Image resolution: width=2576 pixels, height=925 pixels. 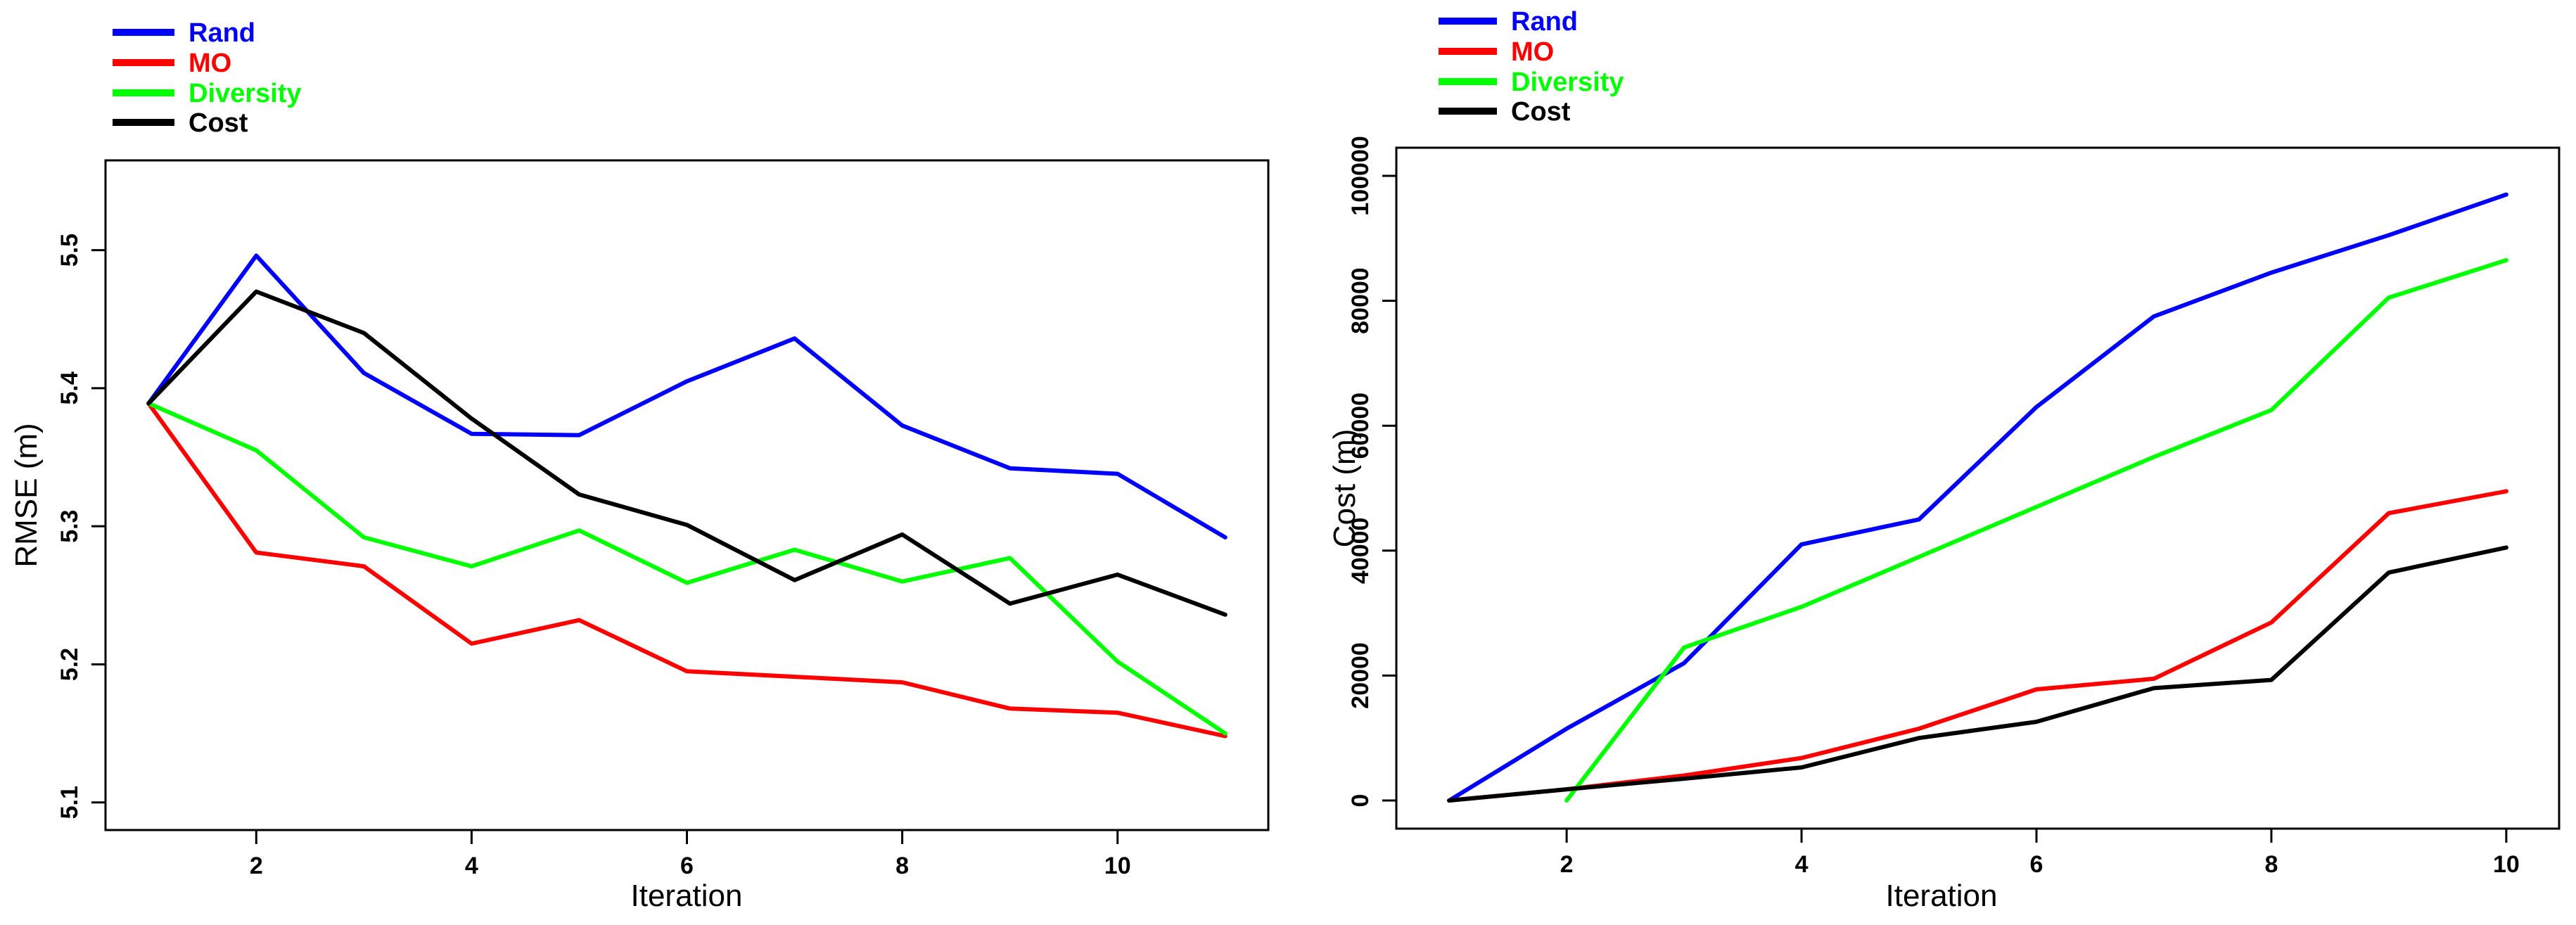 I want to click on rmse-x-tick-label: 6, so click(x=687, y=866).